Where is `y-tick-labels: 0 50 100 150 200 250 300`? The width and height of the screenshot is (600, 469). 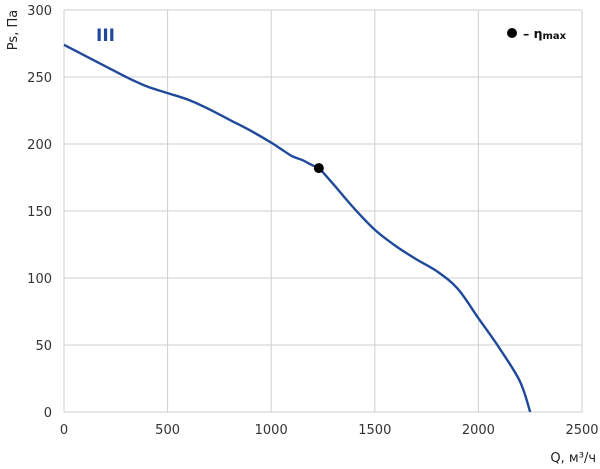 y-tick-labels: 0 50 100 150 200 250 300 is located at coordinates (39, 212).